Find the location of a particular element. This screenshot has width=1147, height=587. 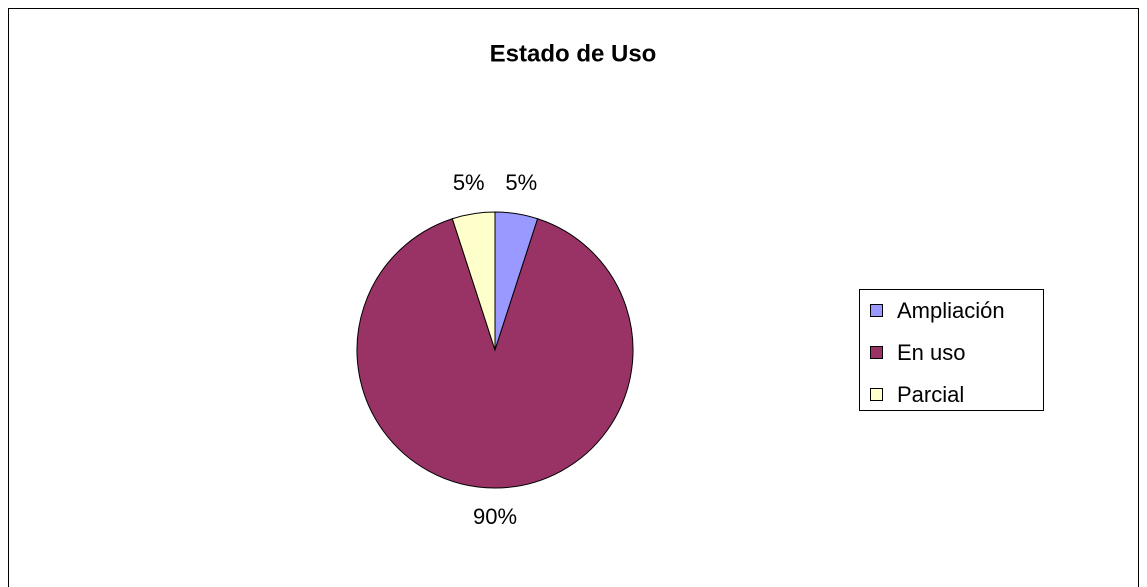

legend-box is located at coordinates (951, 350).